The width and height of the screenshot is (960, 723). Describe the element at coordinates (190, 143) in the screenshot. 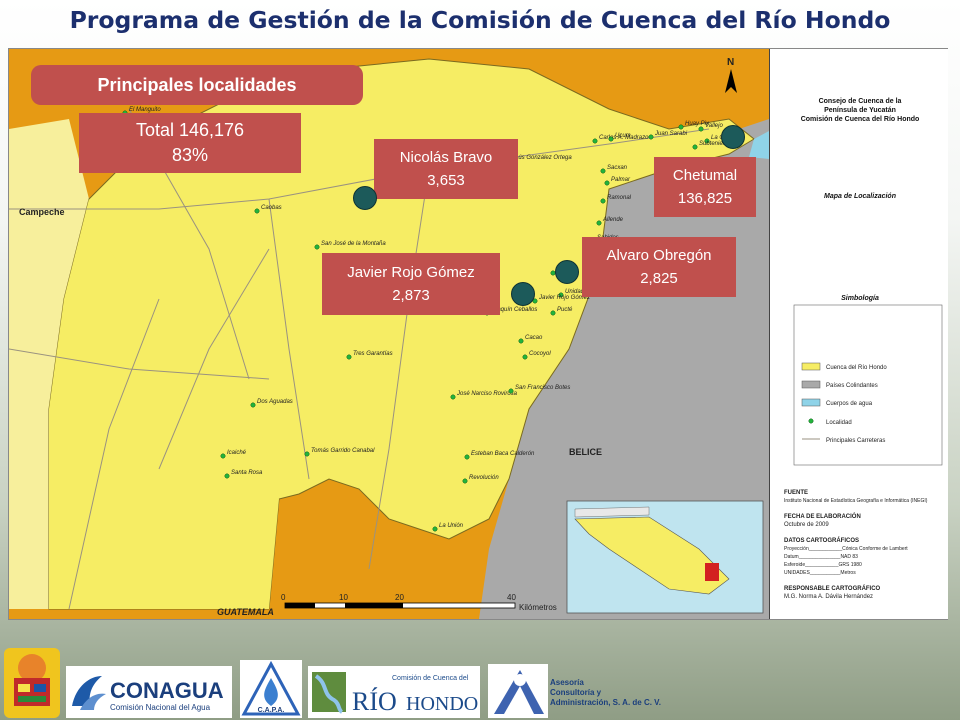

I see `callout-total: Total 146,176 83%` at that location.